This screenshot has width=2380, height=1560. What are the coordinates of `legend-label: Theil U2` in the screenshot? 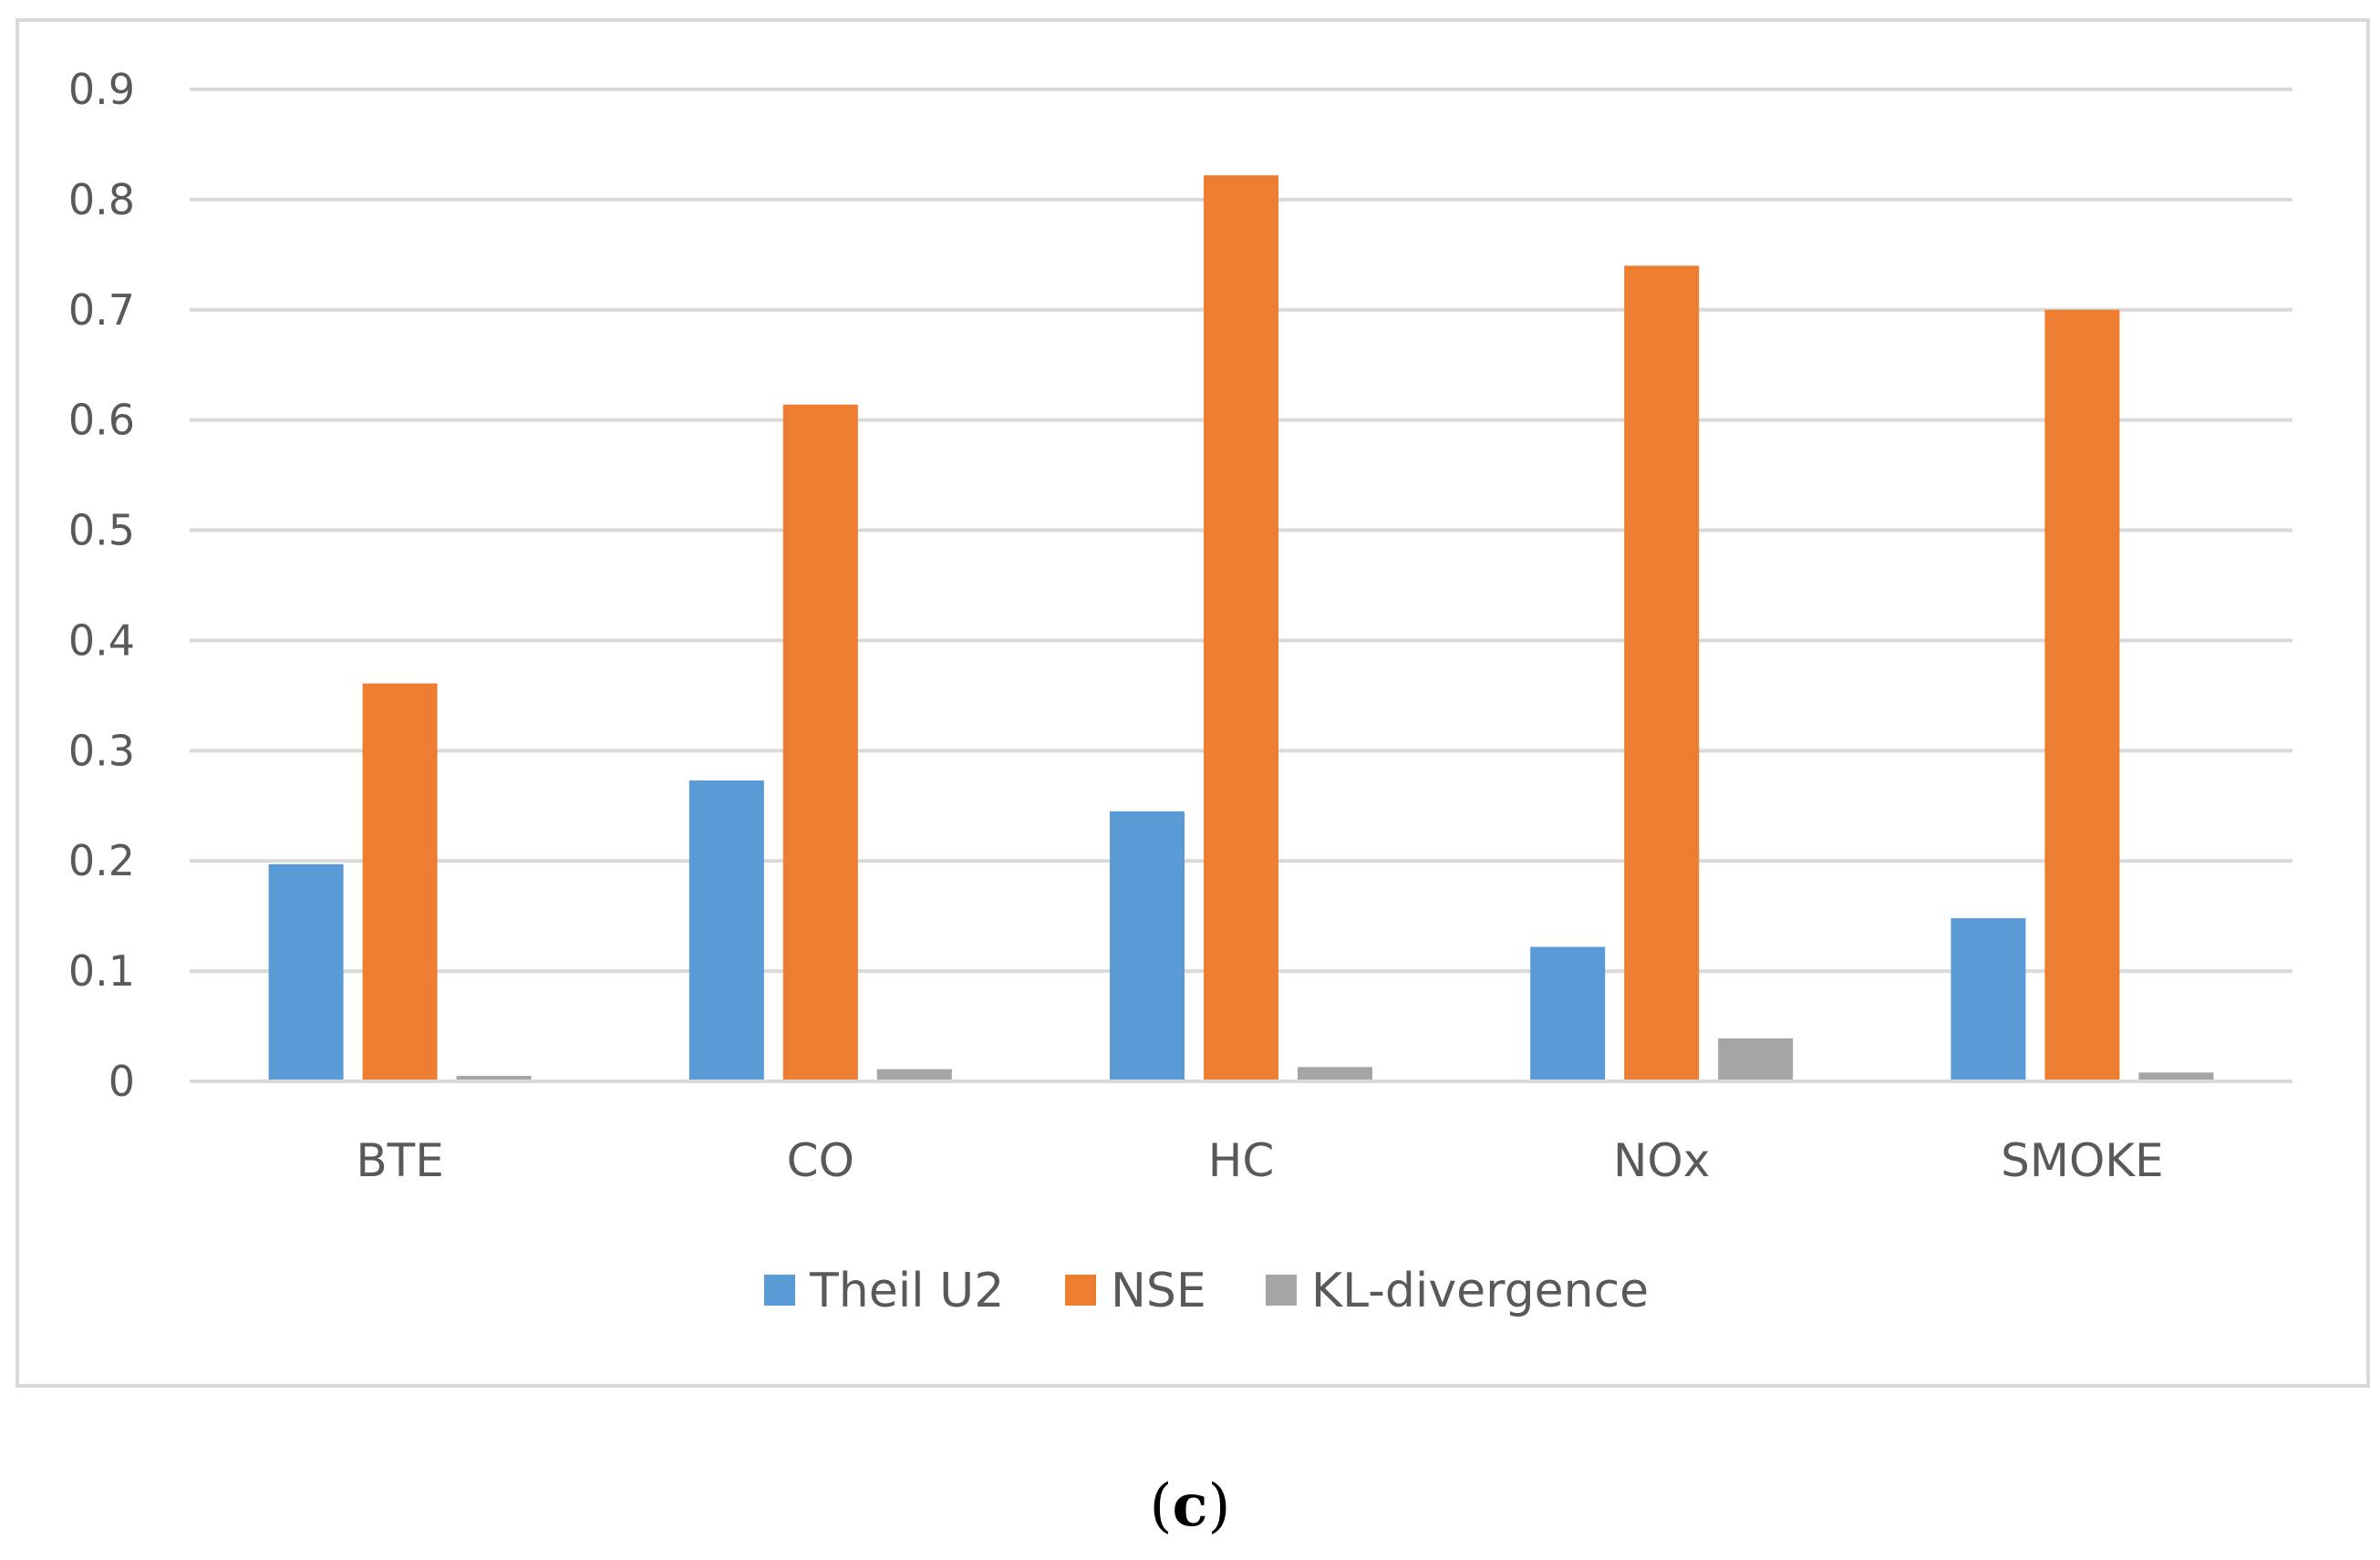 It's located at (907, 1291).